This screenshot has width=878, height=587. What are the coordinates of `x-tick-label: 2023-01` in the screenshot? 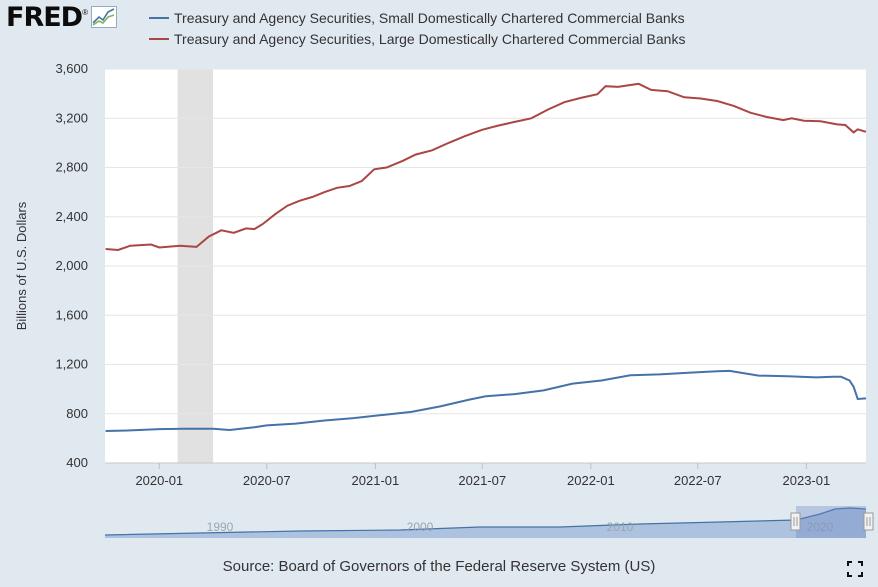 It's located at (807, 480).